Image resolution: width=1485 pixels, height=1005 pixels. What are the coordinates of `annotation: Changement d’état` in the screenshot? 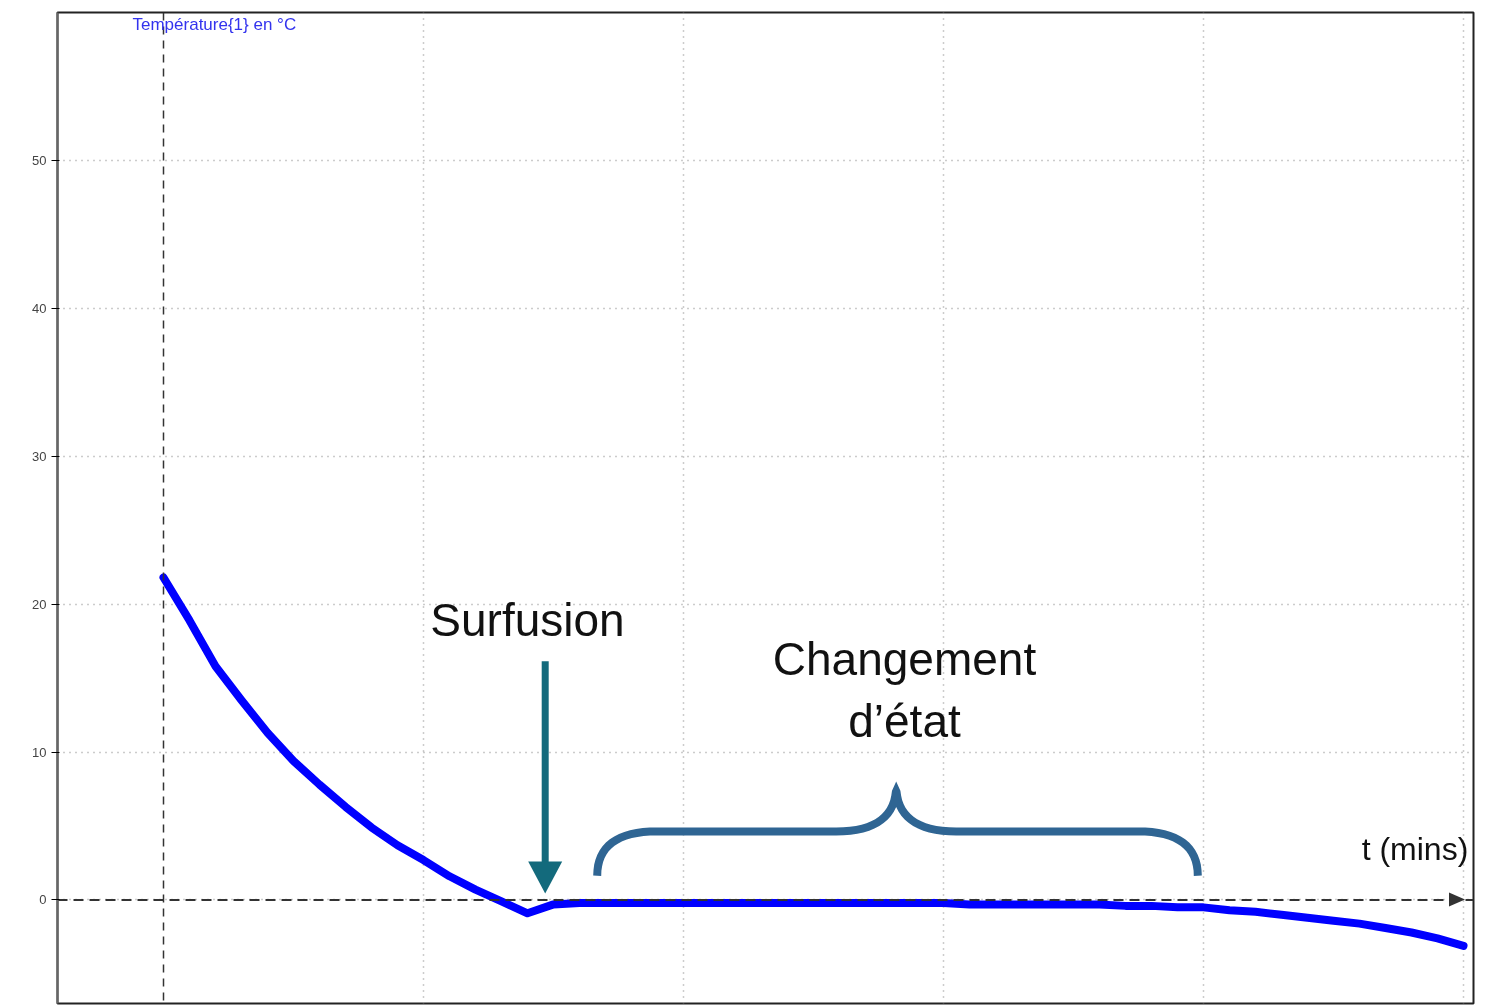 It's located at (904, 689).